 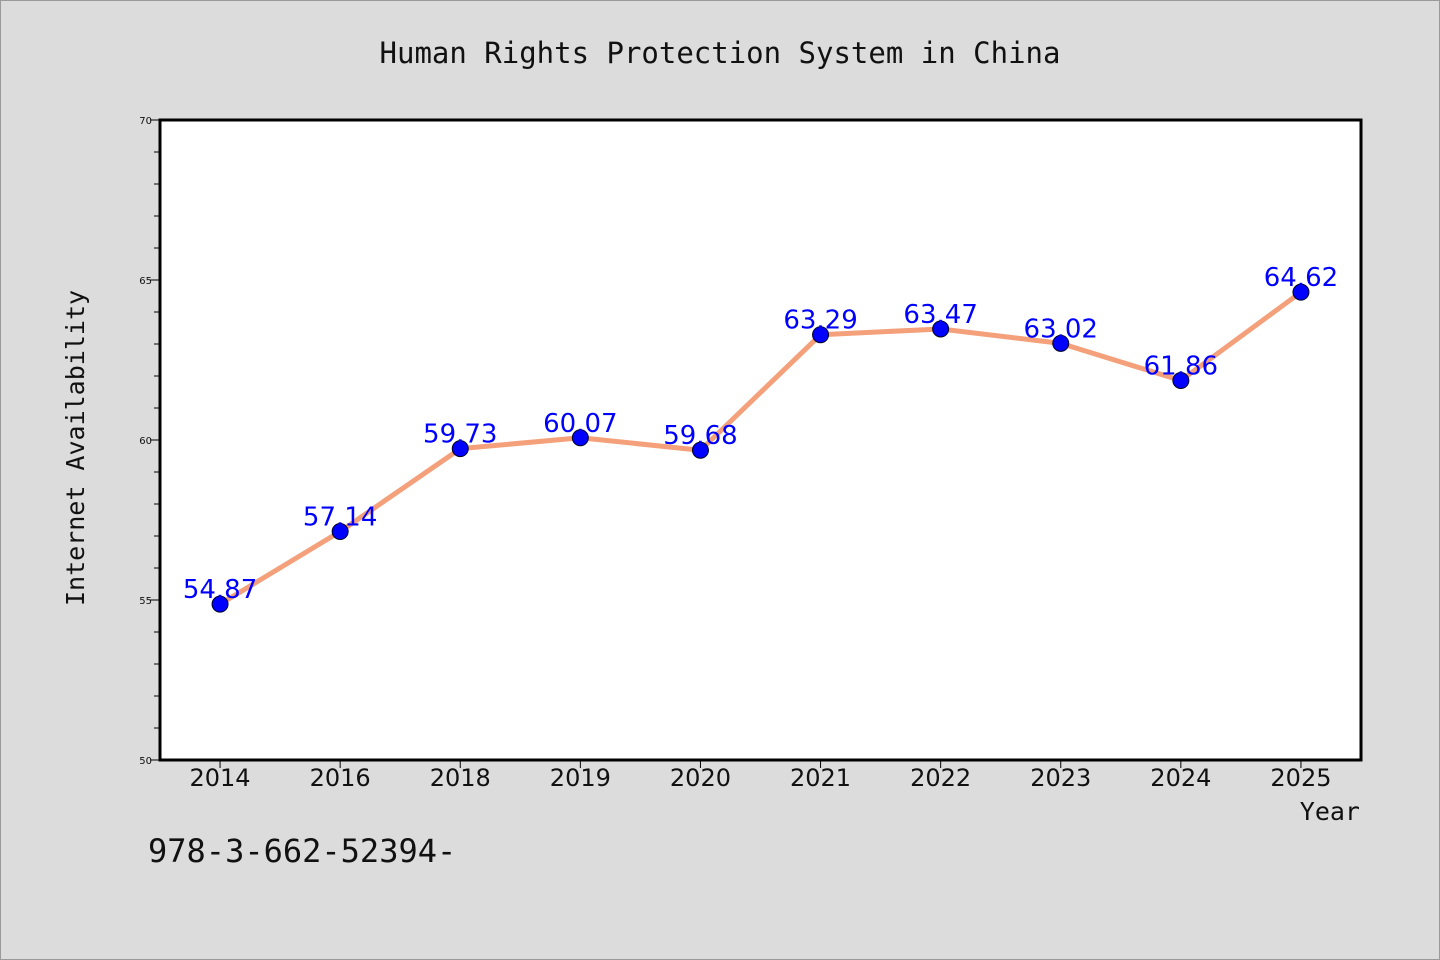 I want to click on x-tick-label: 2014, so click(x=220, y=778).